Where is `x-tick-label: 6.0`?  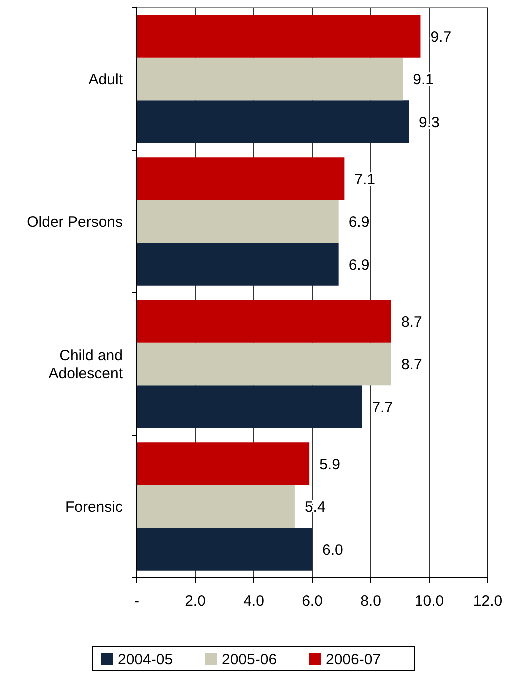 x-tick-label: 6.0 is located at coordinates (312, 601).